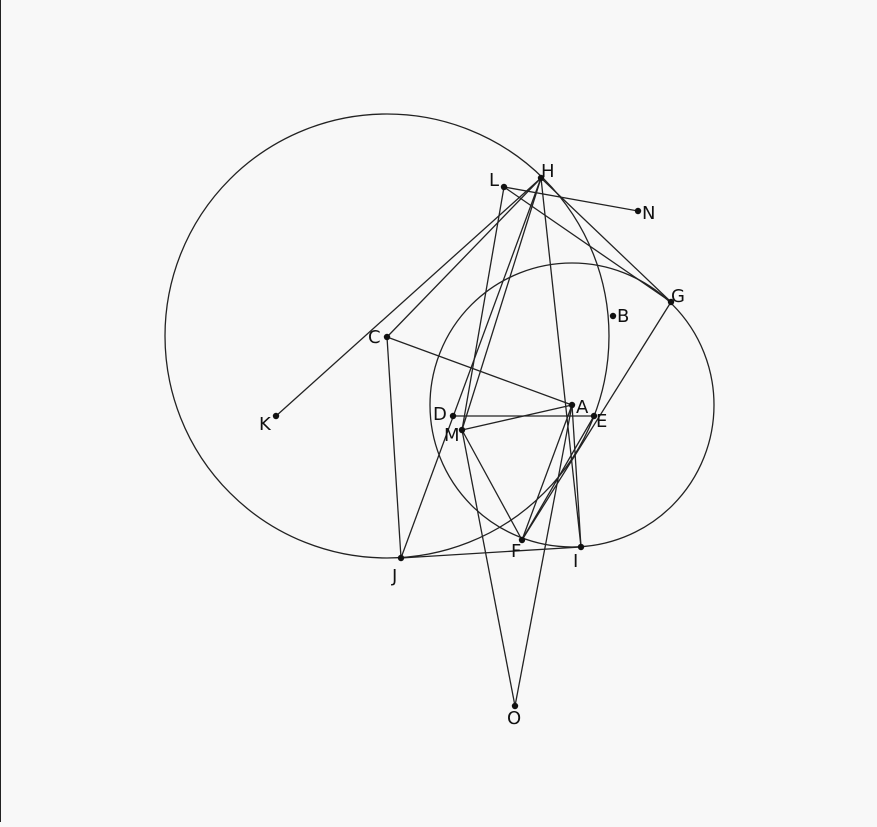  Describe the element at coordinates (401, 558) in the screenshot. I see `point-j` at that location.